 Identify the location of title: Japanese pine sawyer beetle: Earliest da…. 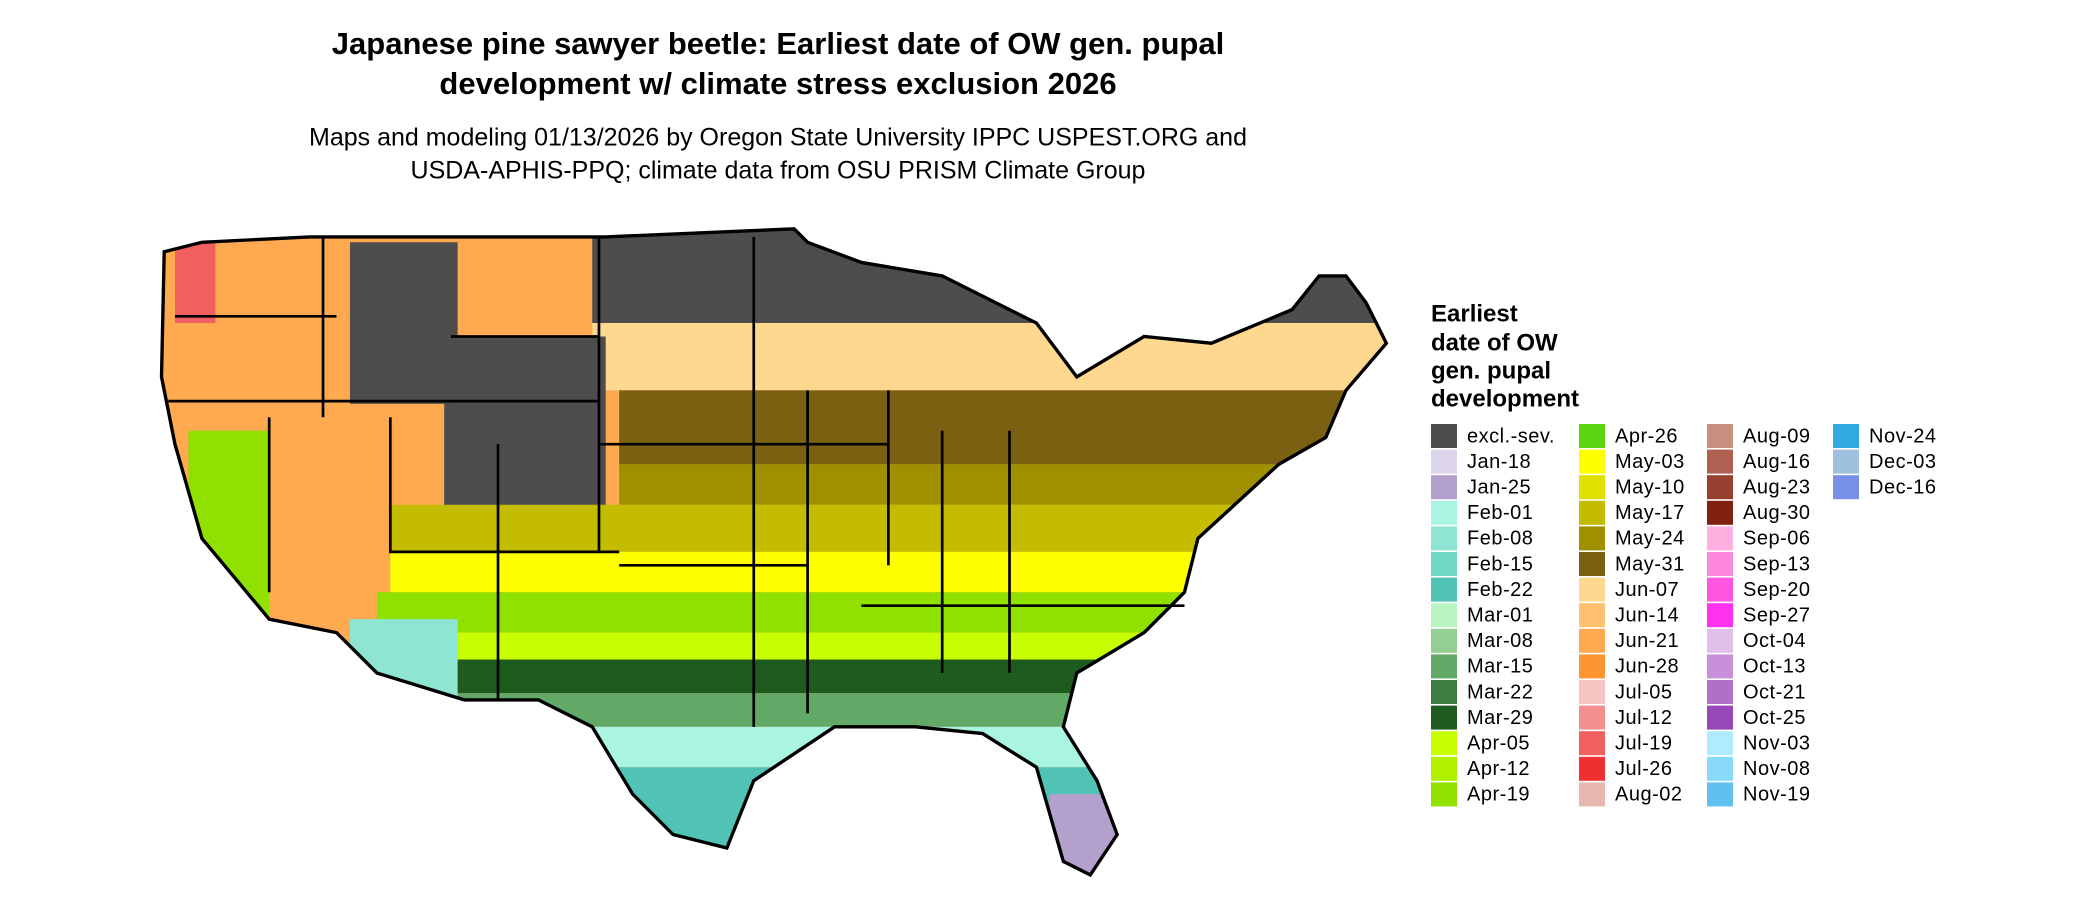
(778, 43).